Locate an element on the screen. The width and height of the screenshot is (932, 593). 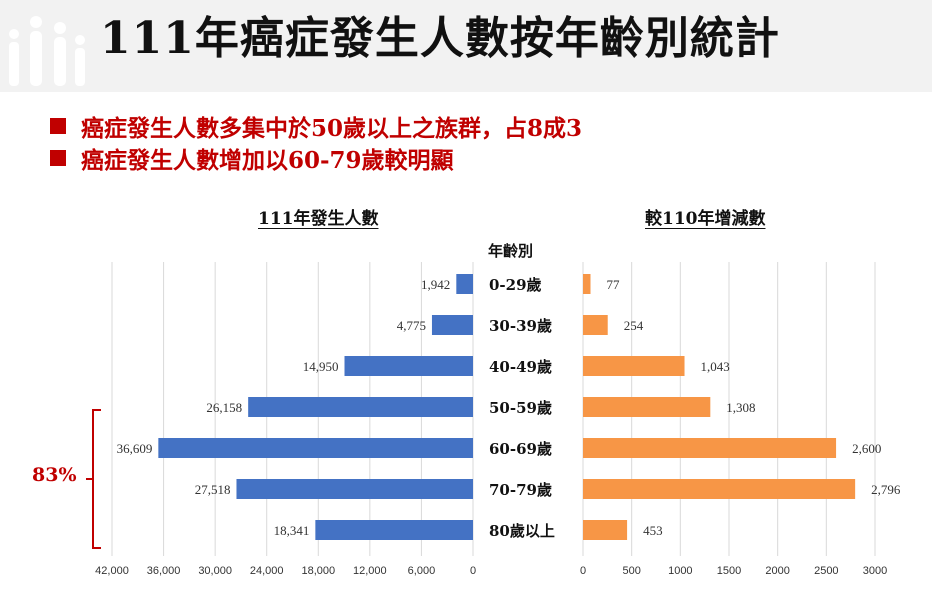
left-value-label: 26,158 is located at coordinates (224, 407).